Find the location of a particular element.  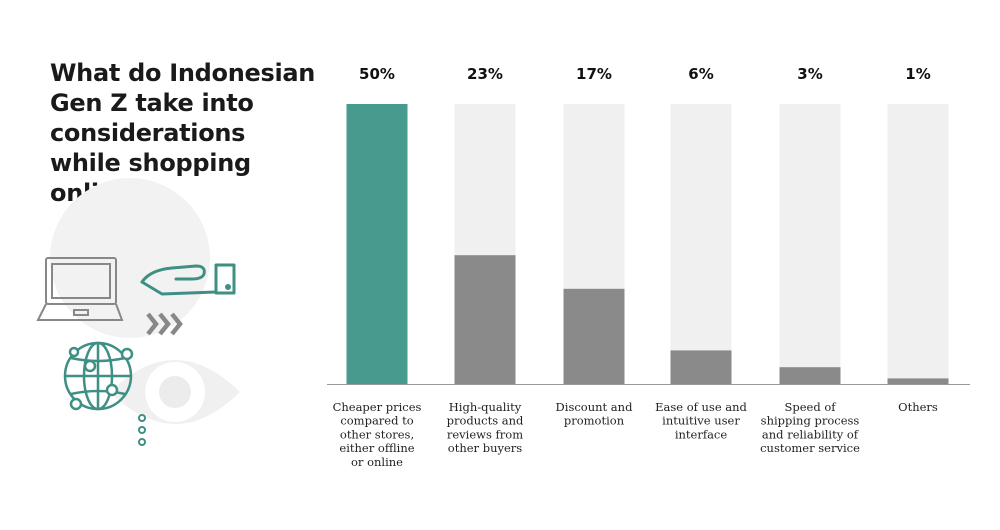

data-label: 17% is located at coordinates (594, 74).